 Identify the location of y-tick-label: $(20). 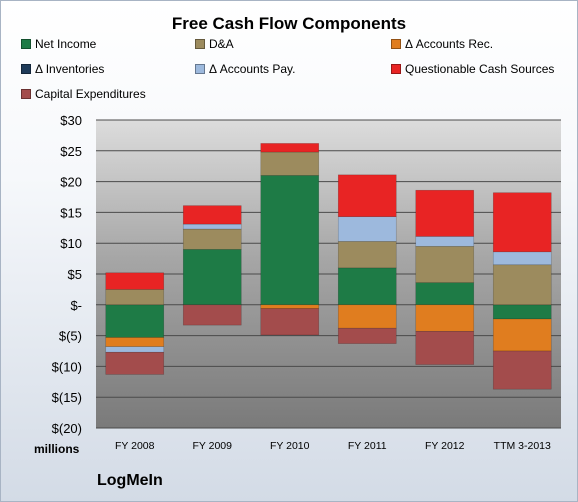
(67, 428).